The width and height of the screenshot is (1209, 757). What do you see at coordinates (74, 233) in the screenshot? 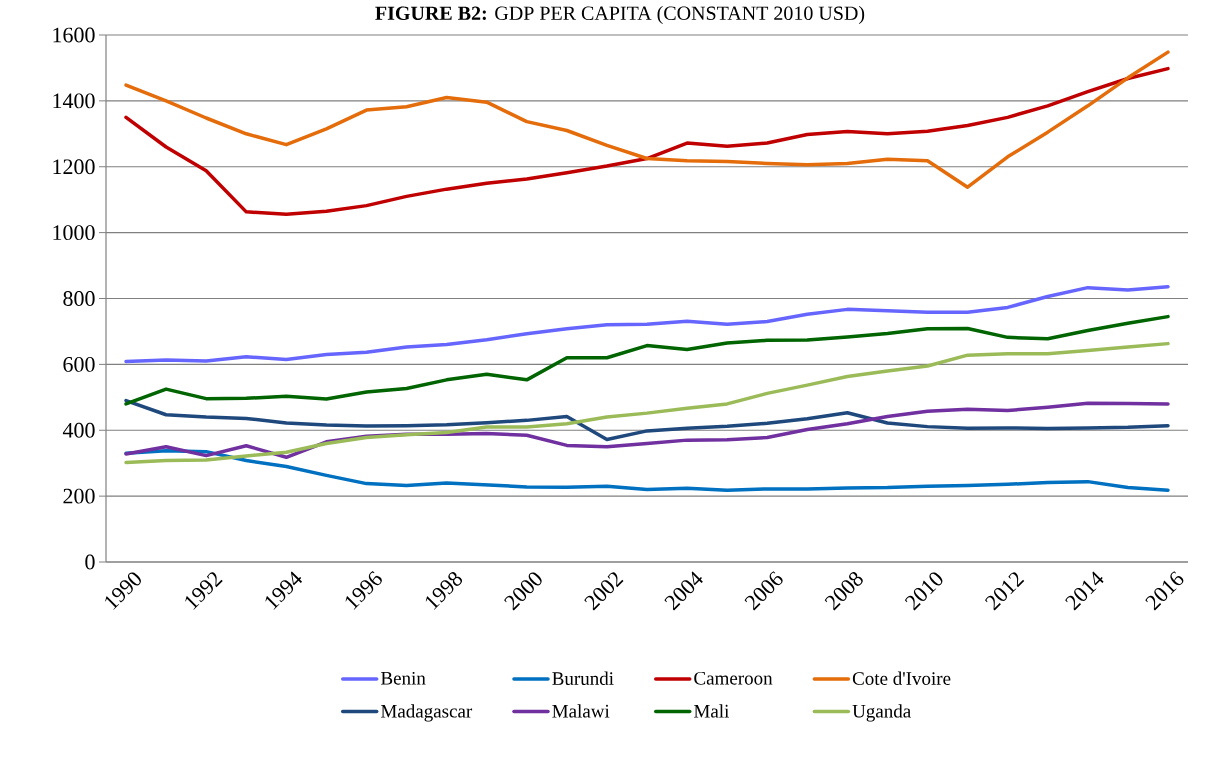
I see `y-tick-label: 1000` at bounding box center [74, 233].